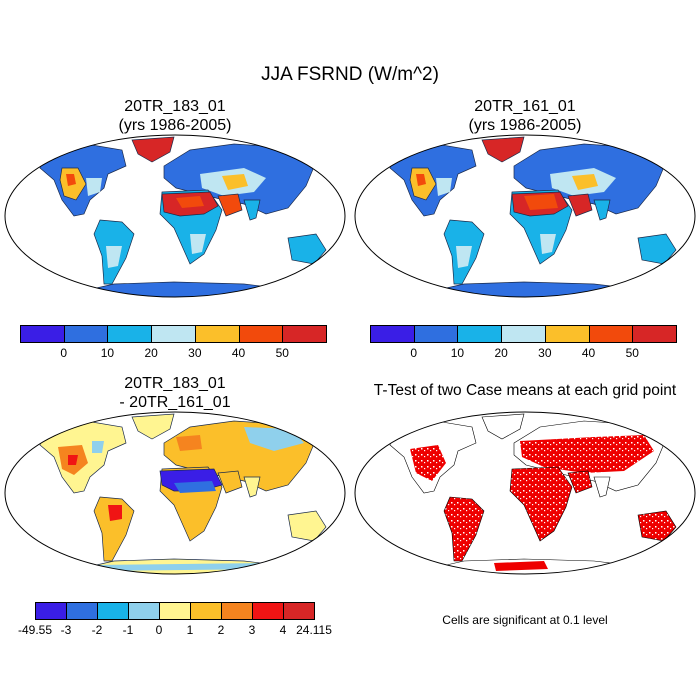  Describe the element at coordinates (657, 526) in the screenshot. I see `australia-significant` at that location.